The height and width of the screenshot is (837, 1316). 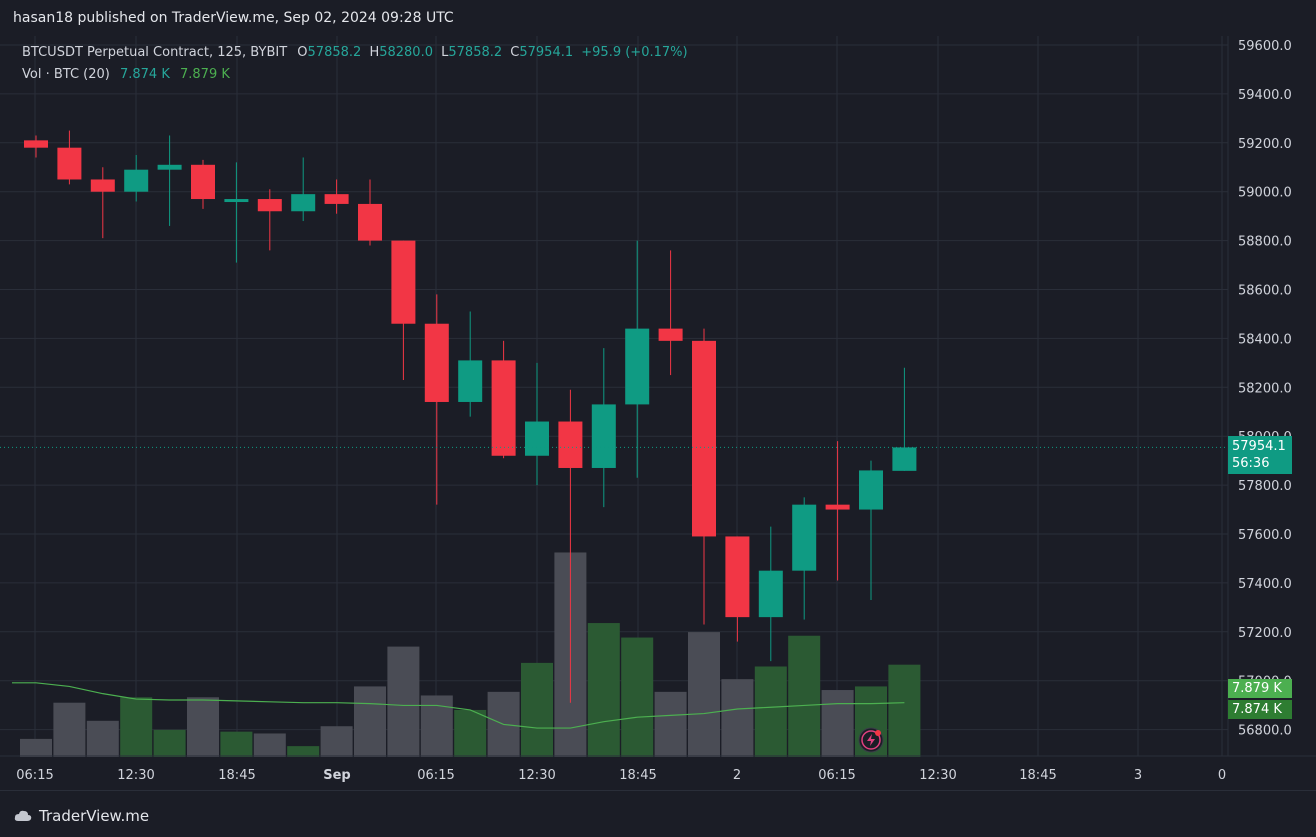 What do you see at coordinates (1251, 463) in the screenshot?
I see `bar-countdown: 56:36` at bounding box center [1251, 463].